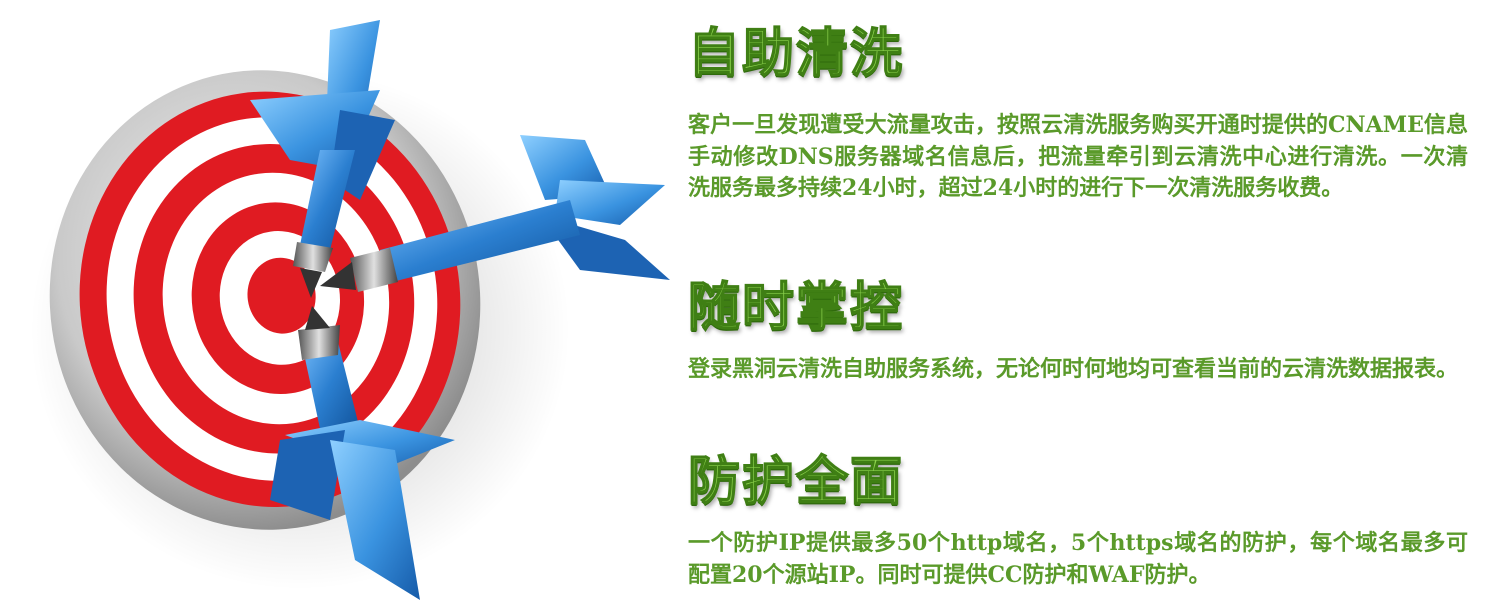 The height and width of the screenshot is (614, 1489). Describe the element at coordinates (311, 283) in the screenshot. I see `dart-top-tip` at that location.